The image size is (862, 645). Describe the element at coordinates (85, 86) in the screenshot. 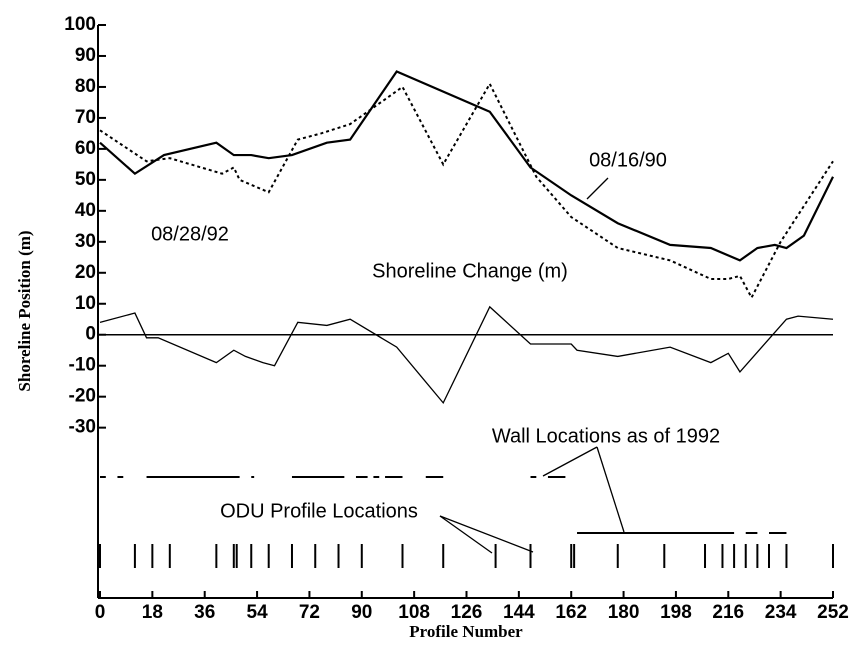

I see `y-tick-label: 80` at that location.